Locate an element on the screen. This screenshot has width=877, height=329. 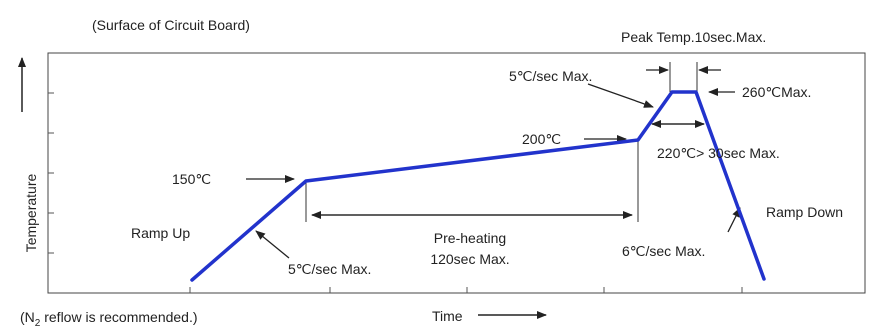
above-220-label: 220℃> 30sec Max. is located at coordinates (718, 153).